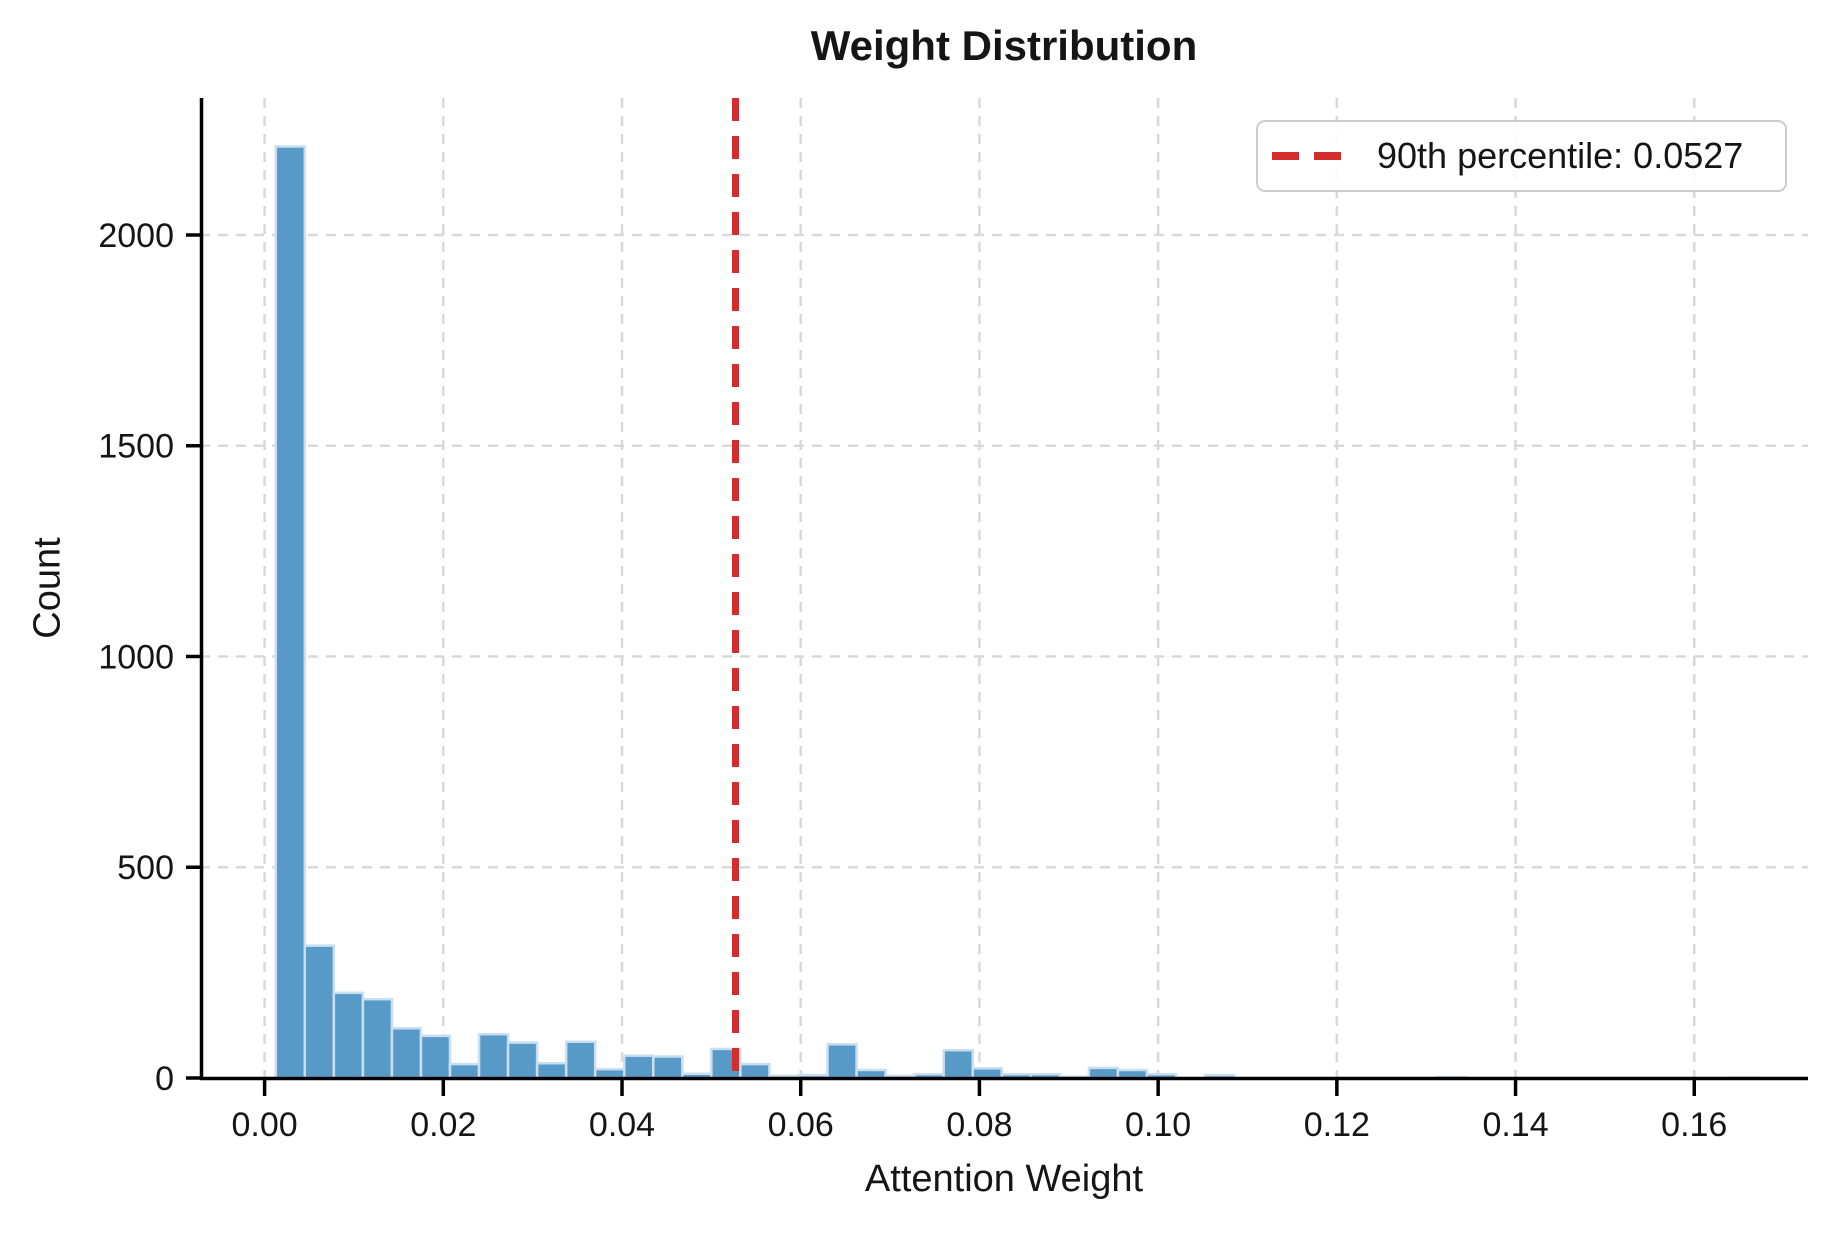 Image resolution: width=1834 pixels, height=1234 pixels. What do you see at coordinates (1004, 1179) in the screenshot?
I see `x-axis-label: Attention Weight` at bounding box center [1004, 1179].